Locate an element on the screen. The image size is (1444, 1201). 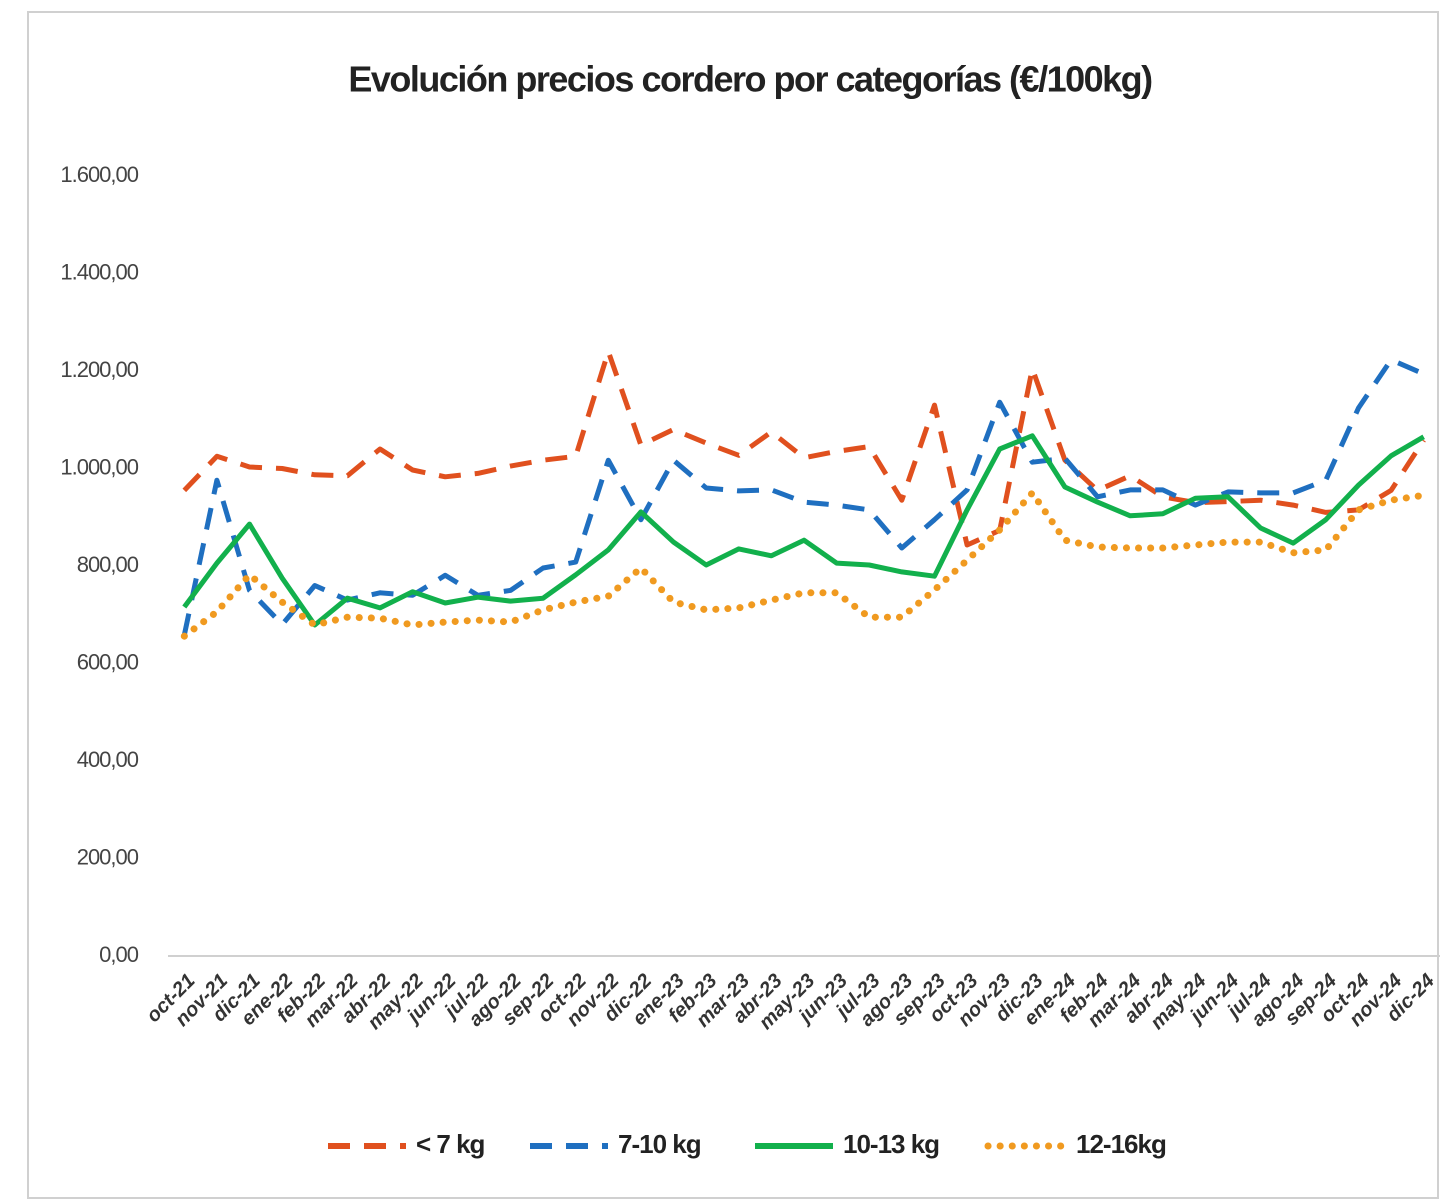
legend-label: 12-16kg is located at coordinates (1121, 1144).